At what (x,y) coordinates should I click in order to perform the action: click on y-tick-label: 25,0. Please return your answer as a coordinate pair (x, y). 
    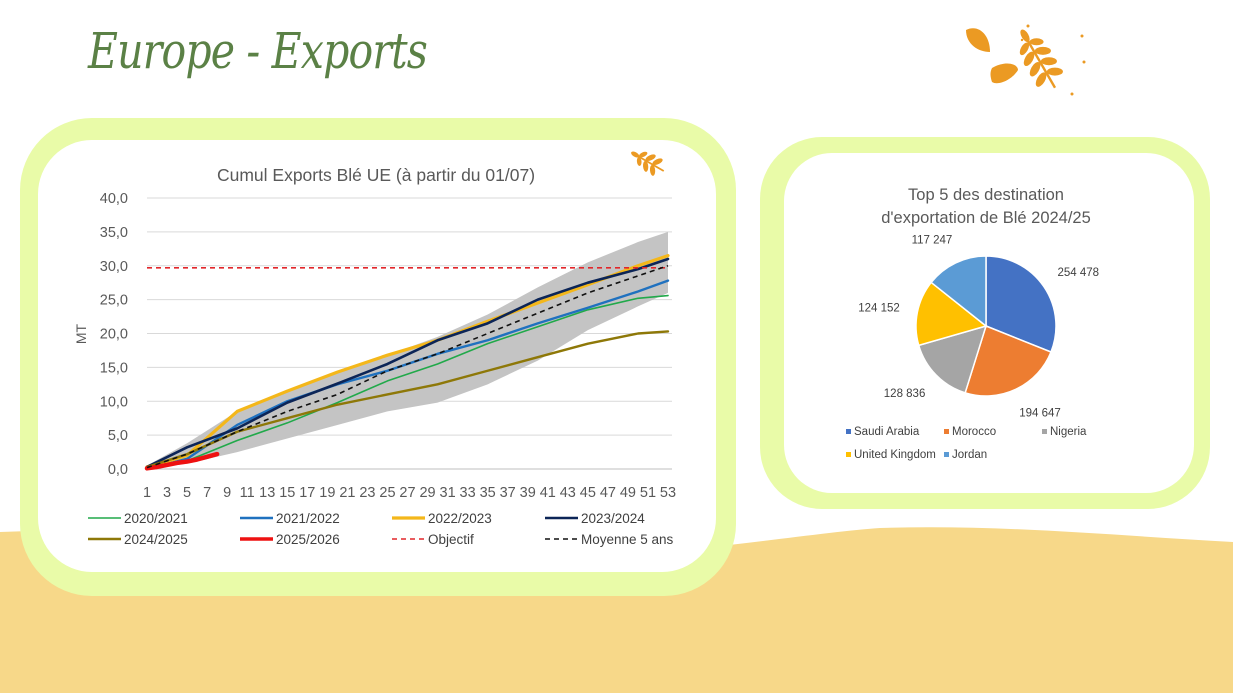
    Looking at the image, I should click on (114, 301).